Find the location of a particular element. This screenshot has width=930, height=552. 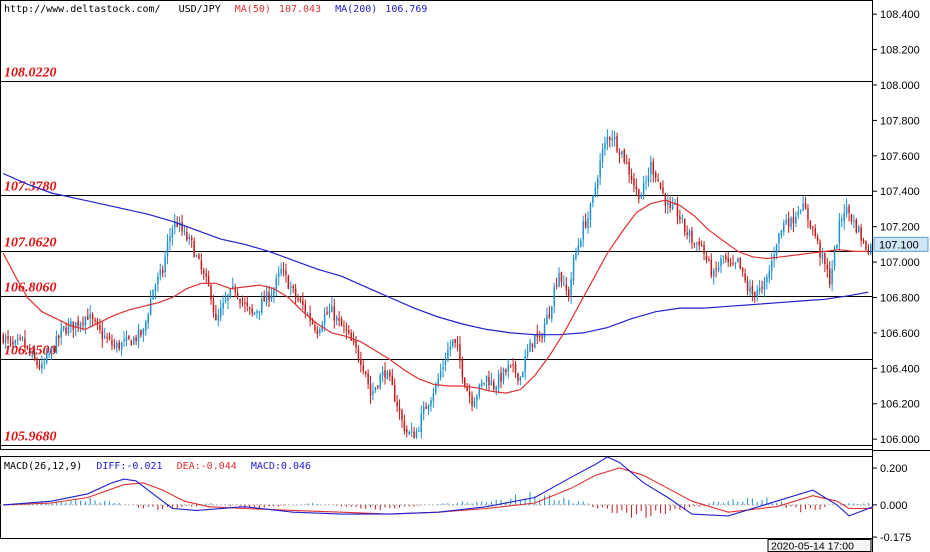

current-price-tag is located at coordinates (901, 244).